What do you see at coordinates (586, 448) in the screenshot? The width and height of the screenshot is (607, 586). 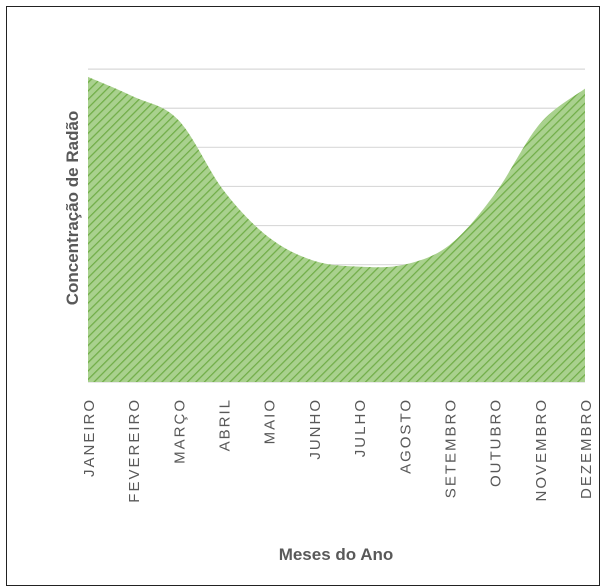 I see `x-tick-label: DEZEMBRO` at bounding box center [586, 448].